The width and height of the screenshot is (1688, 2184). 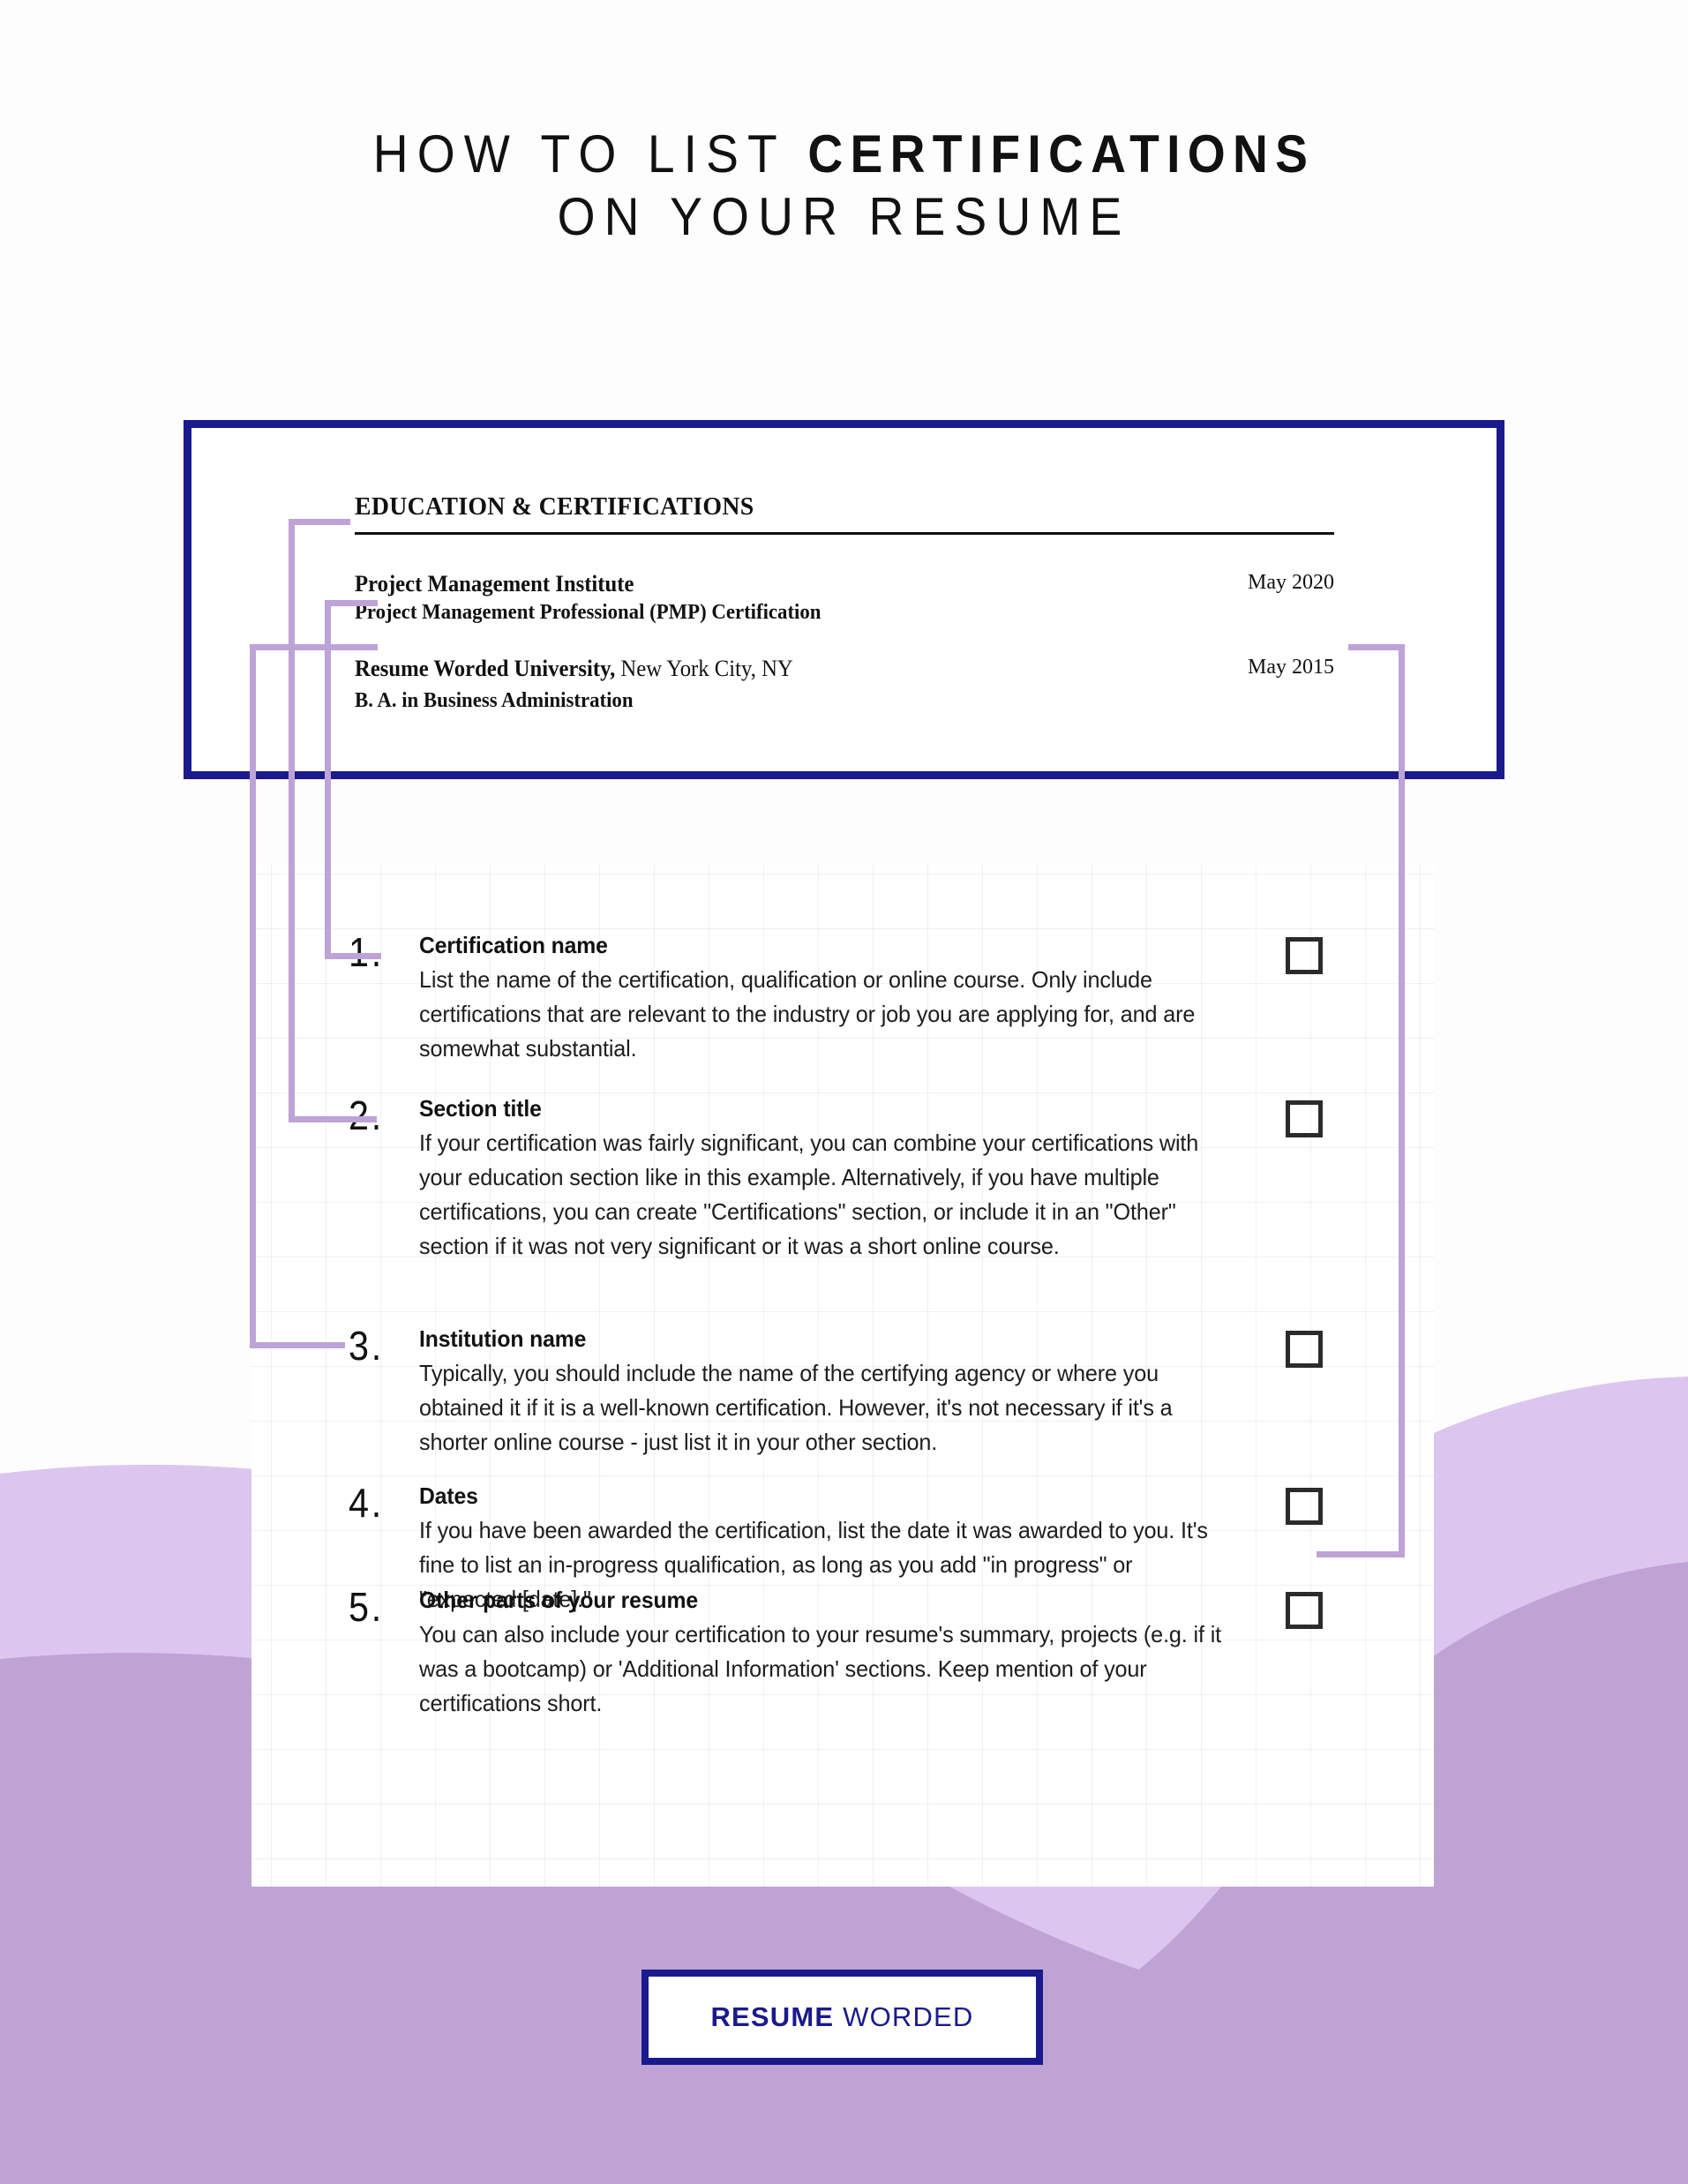 I want to click on connector-pmp-horizontal-bottom, so click(x=353, y=956).